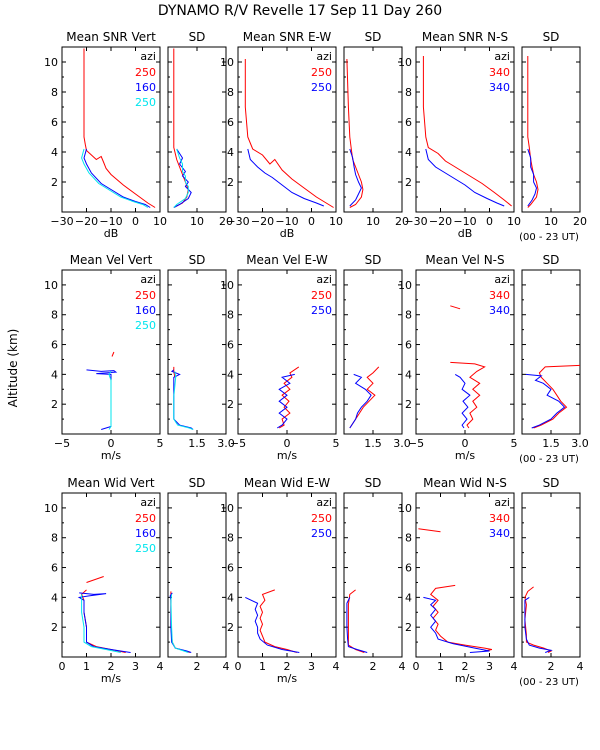 The height and width of the screenshot is (750, 600). Describe the element at coordinates (200, 129) in the screenshot. I see `panel-snr-vert-sd: SD 10 20` at that location.